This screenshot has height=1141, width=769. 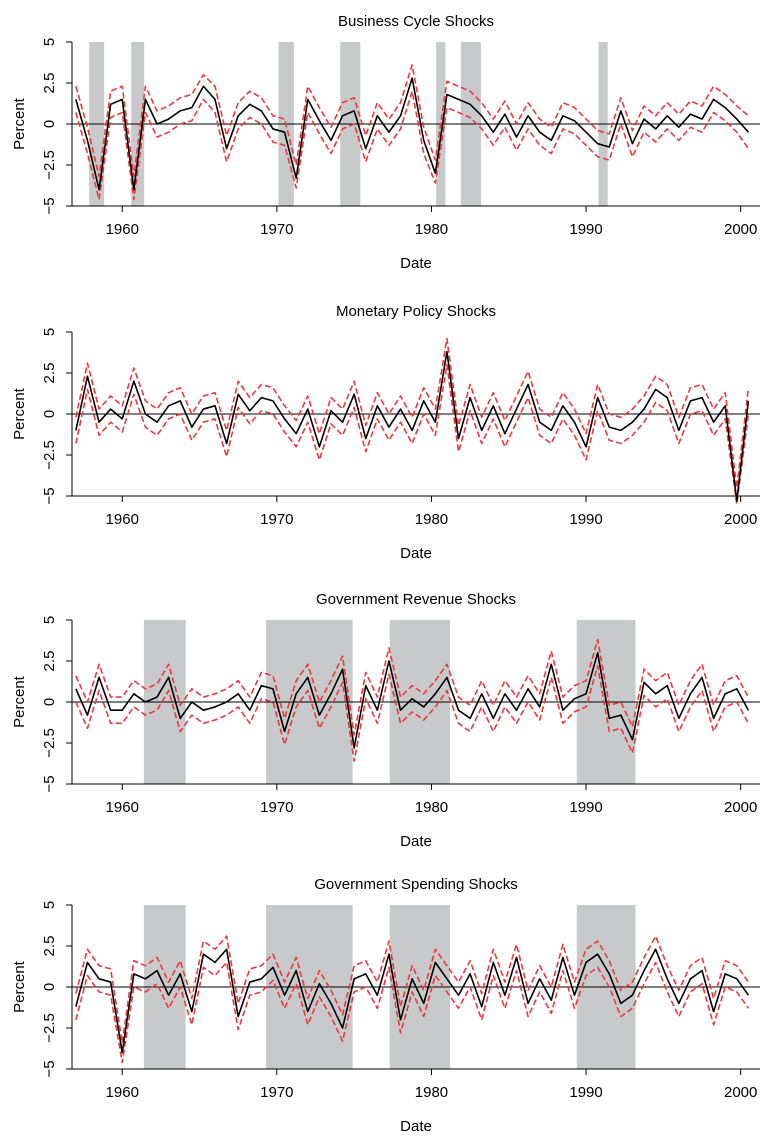 I want to click on chart-title: Business Cycle Shocks, so click(x=416, y=21).